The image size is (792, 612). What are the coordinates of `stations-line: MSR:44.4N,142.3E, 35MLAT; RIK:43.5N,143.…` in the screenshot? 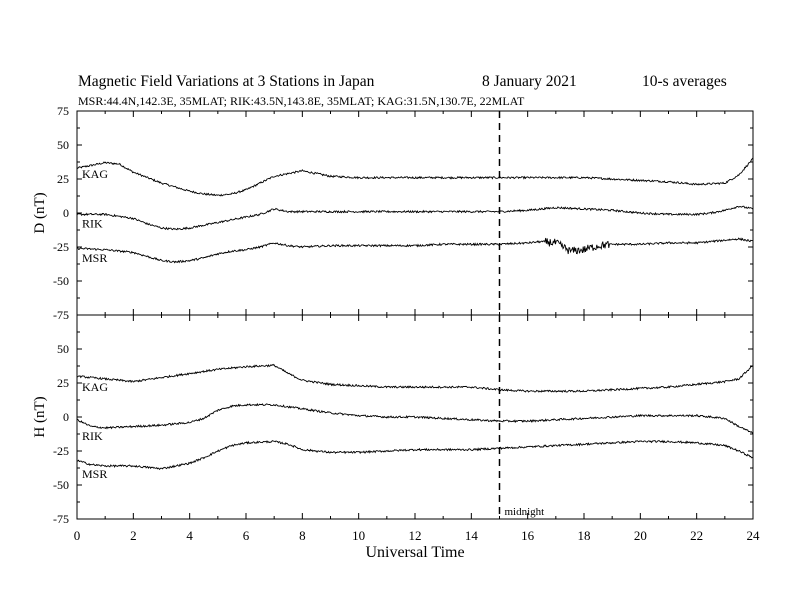 It's located at (301, 101).